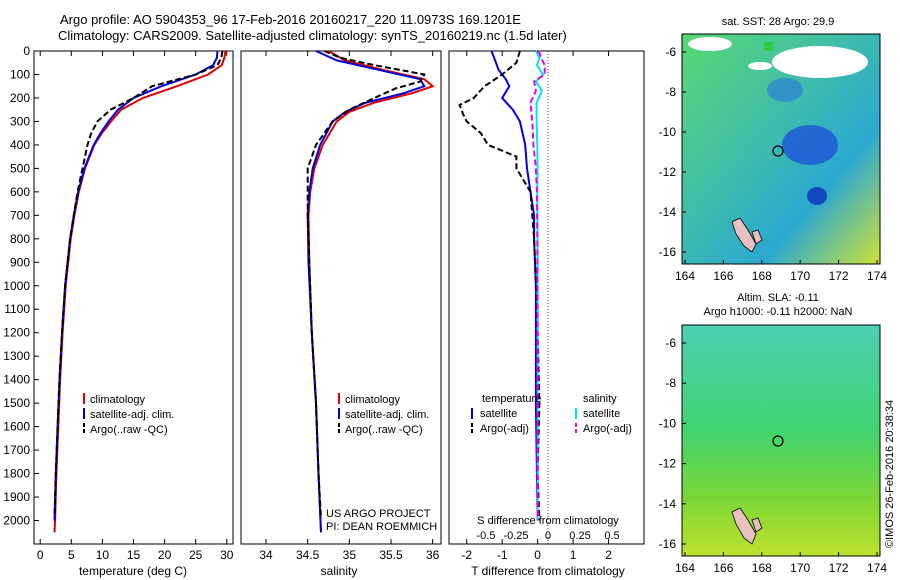 This screenshot has width=900, height=580. What do you see at coordinates (16, 286) in the screenshot?
I see `y-tick-label: 1000` at bounding box center [16, 286].